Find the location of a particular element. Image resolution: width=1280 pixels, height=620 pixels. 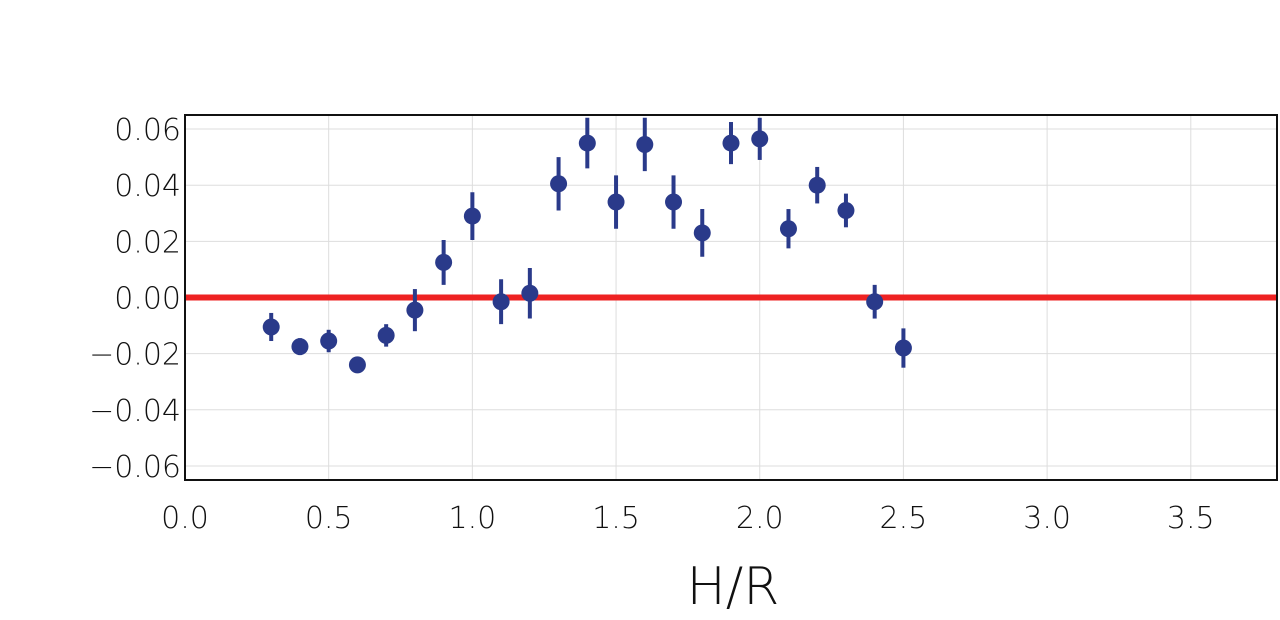

x-tick-label: 1.5 is located at coordinates (616, 518).